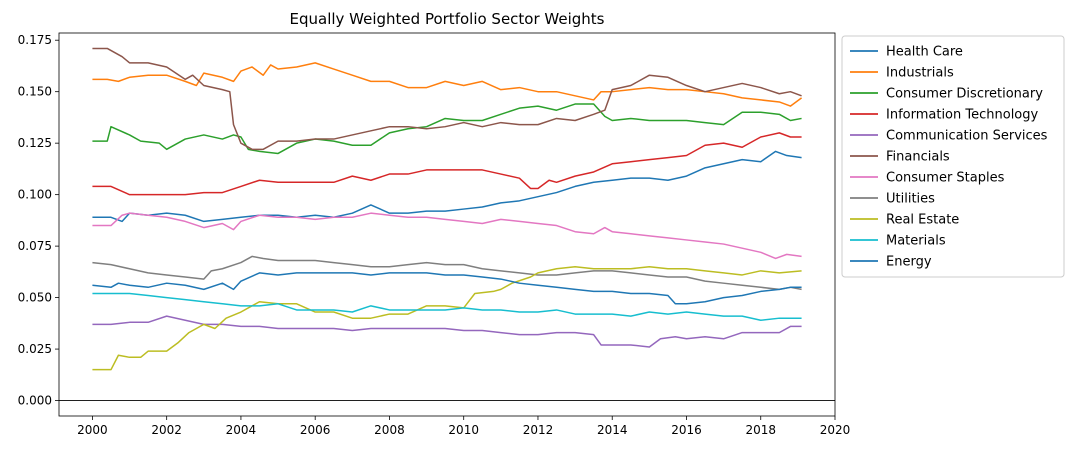 This screenshot has width=1073, height=451. I want to click on legend-entry: Energy, so click(909, 262).